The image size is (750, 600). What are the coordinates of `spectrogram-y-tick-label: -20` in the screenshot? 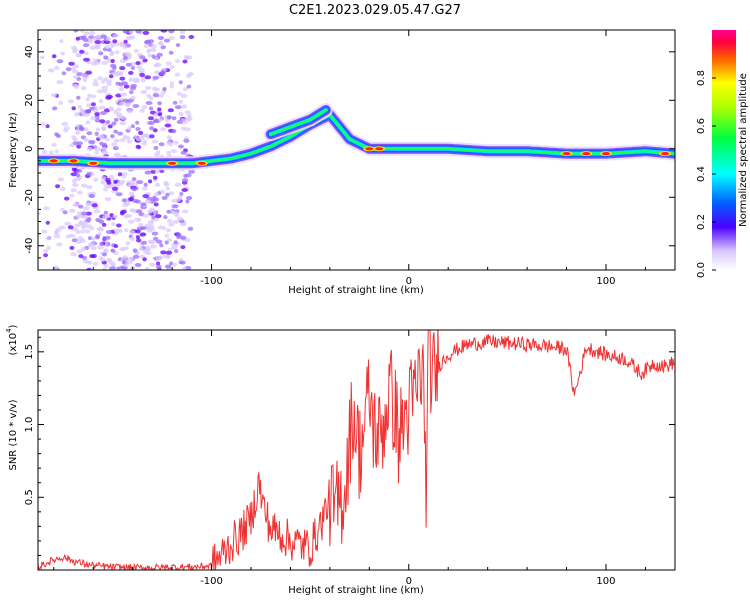 It's located at (29, 197).